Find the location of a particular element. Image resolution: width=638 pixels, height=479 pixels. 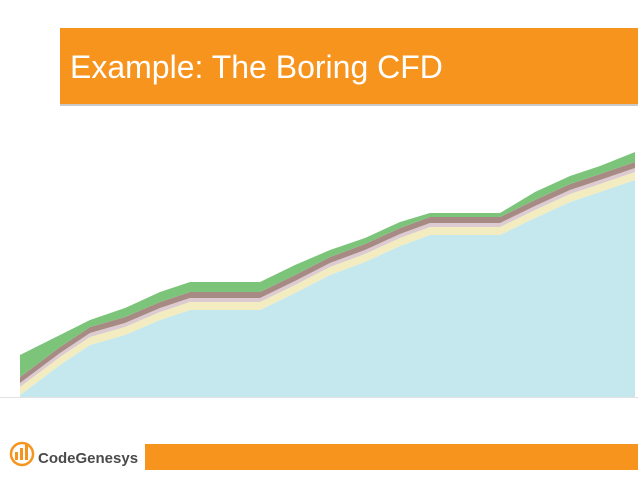

logo-icon is located at coordinates (22, 454).